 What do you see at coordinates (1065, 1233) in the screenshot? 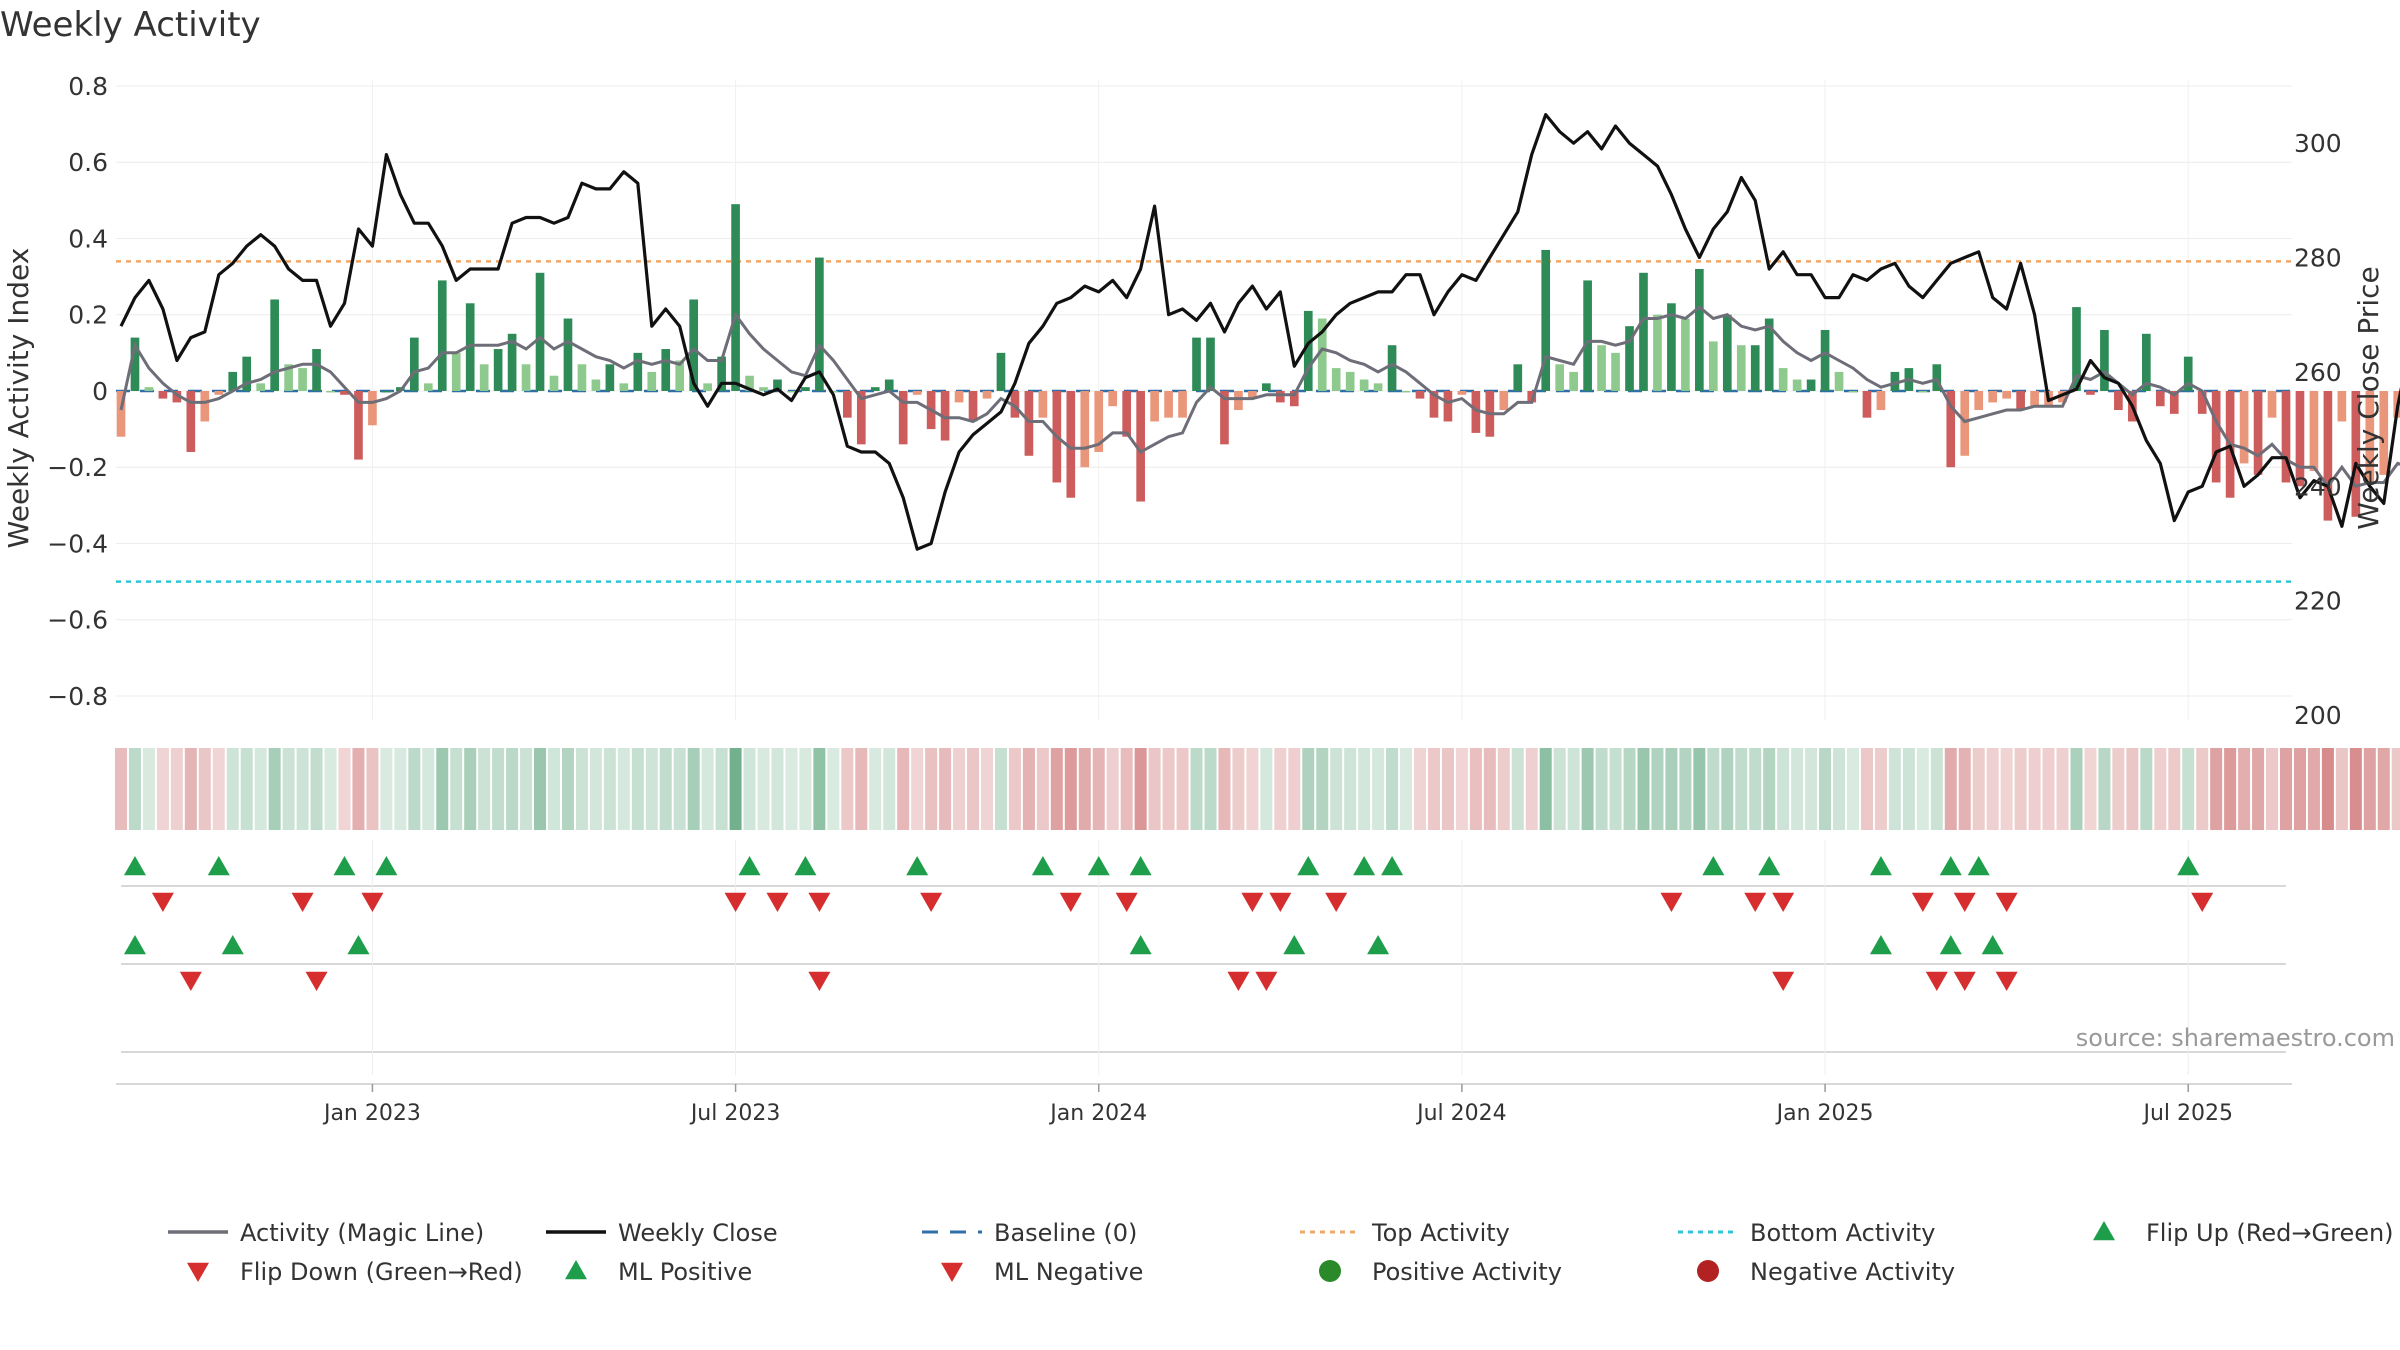
I see `legend-label: Baseline (0)` at bounding box center [1065, 1233].